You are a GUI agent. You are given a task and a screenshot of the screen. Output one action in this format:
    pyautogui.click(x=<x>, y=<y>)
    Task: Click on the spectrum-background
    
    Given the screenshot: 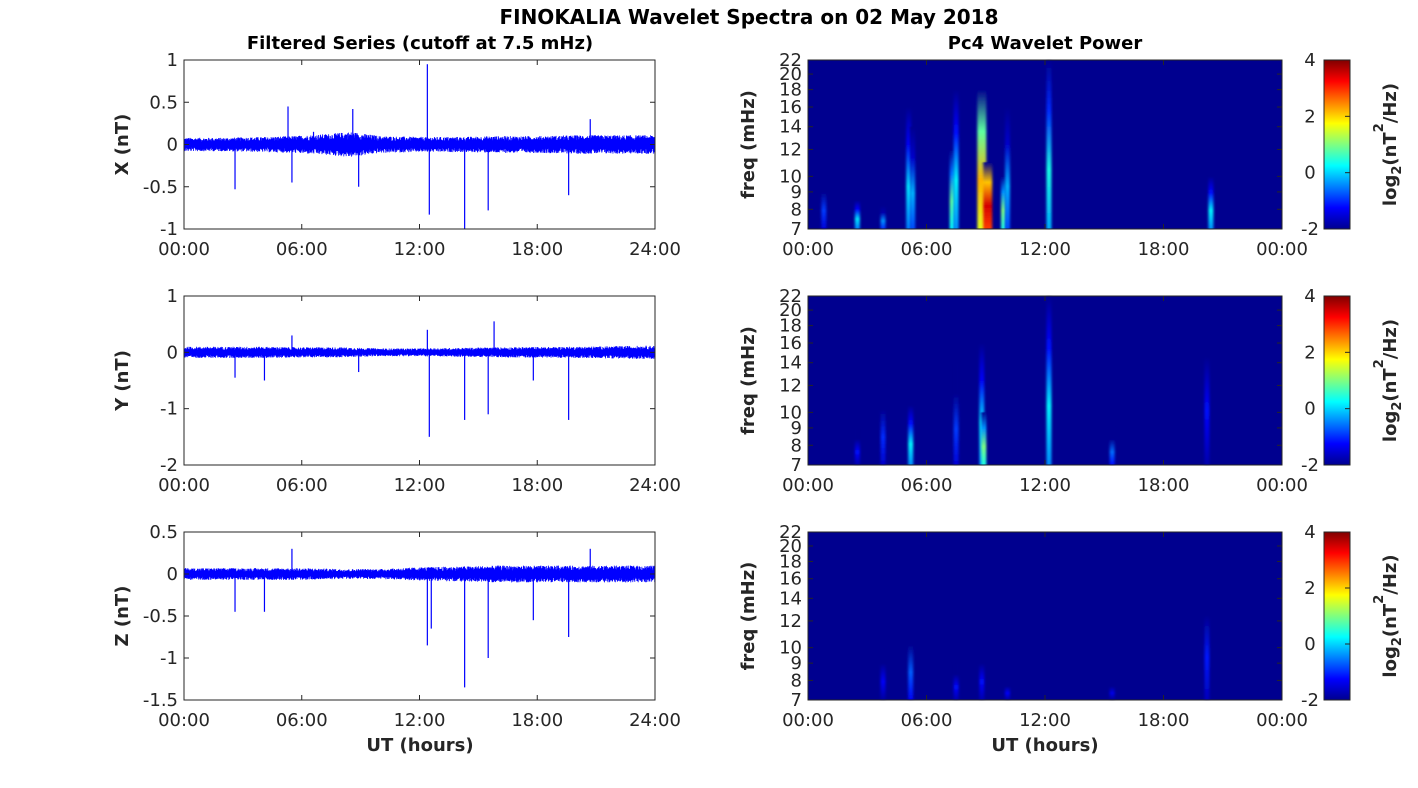 What is the action you would take?
    pyautogui.click(x=1045, y=616)
    